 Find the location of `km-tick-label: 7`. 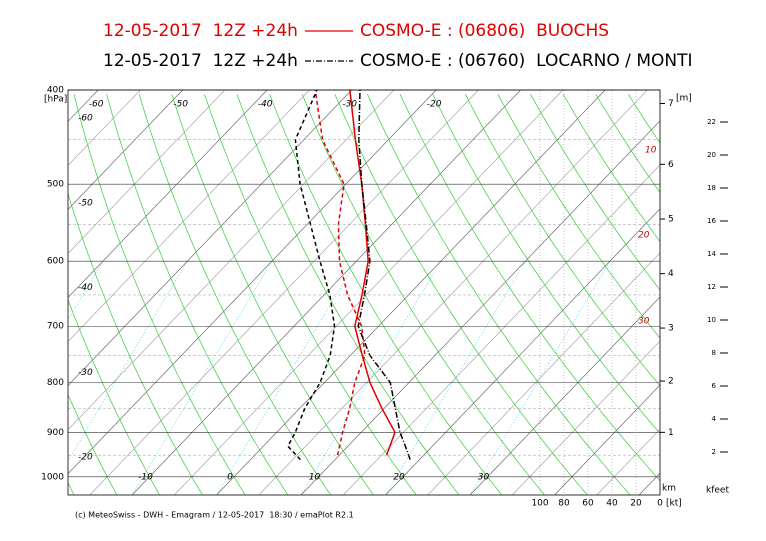

km-tick-label: 7 is located at coordinates (671, 104).